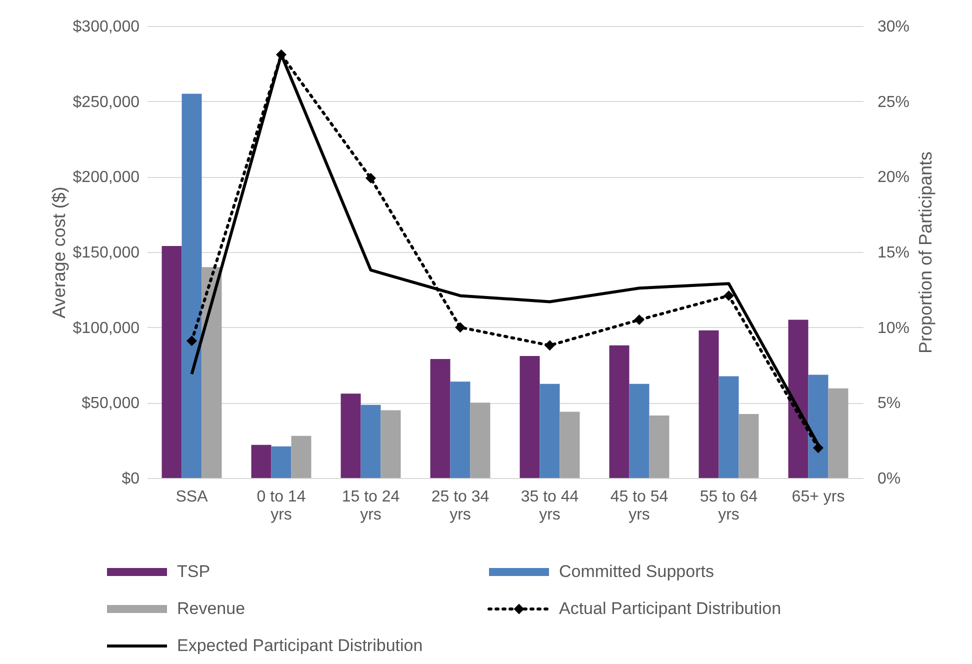 Image resolution: width=972 pixels, height=664 pixels. What do you see at coordinates (106, 27) in the screenshot?
I see `y-tick-label: $300,000` at bounding box center [106, 27].